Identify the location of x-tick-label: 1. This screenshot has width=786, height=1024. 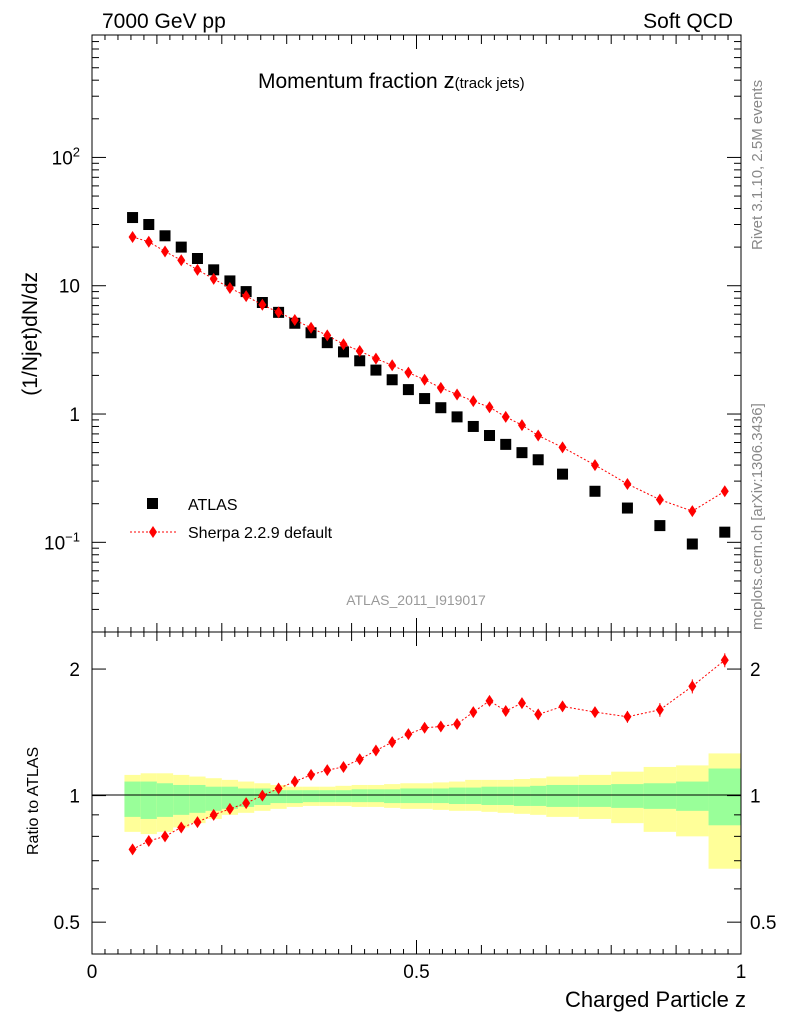
(741, 972).